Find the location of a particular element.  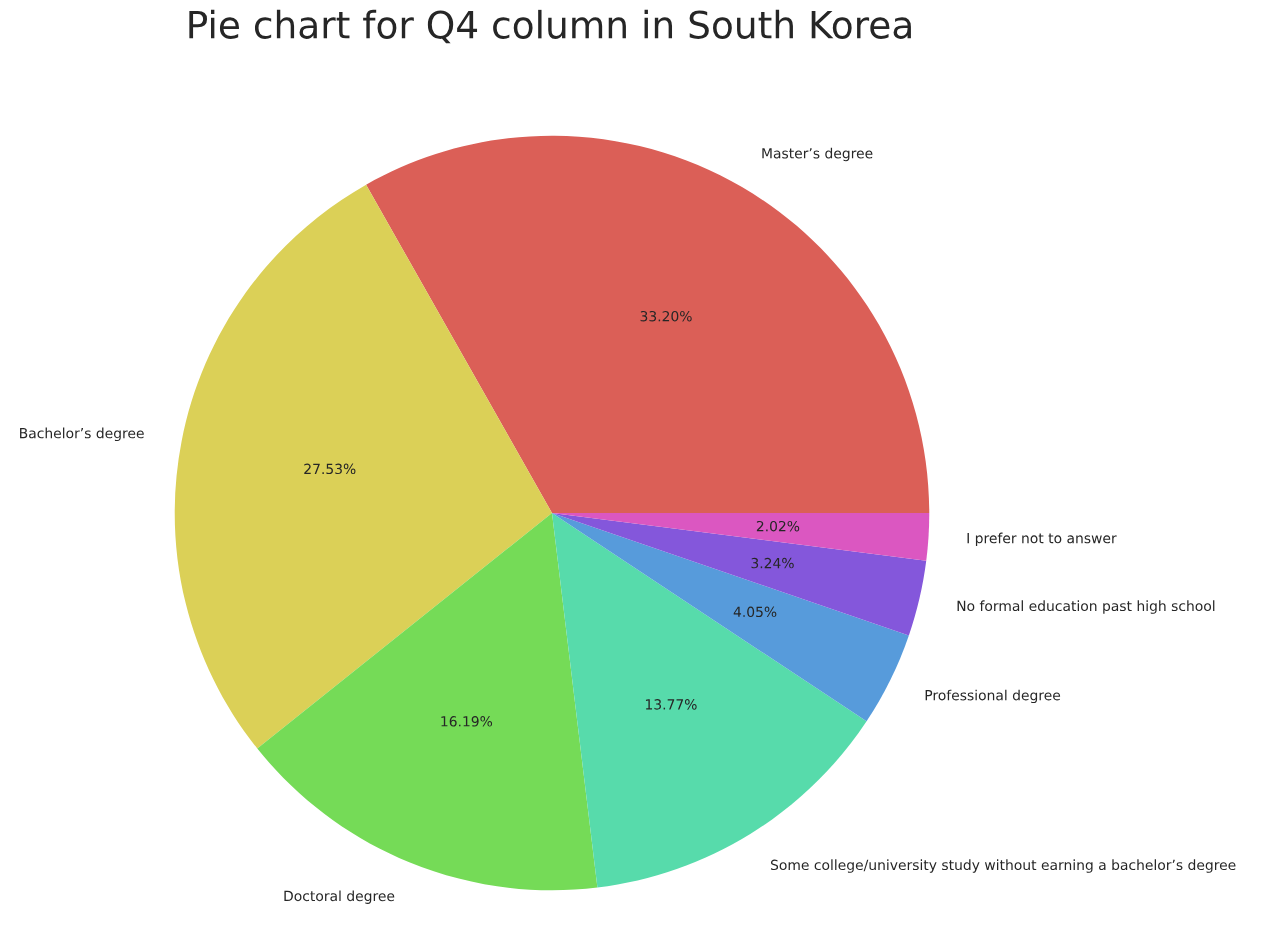

data-label: 2.02% is located at coordinates (778, 526).